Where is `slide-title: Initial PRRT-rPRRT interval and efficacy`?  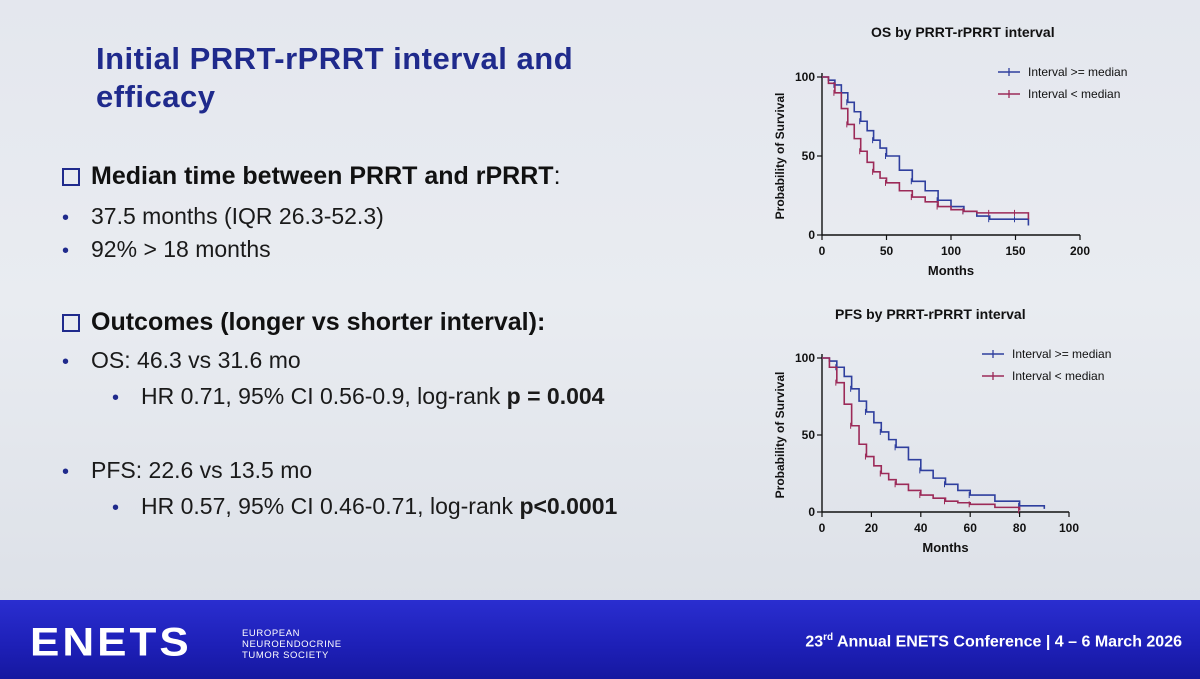 slide-title: Initial PRRT-rPRRT interval and efficacy is located at coordinates (335, 77).